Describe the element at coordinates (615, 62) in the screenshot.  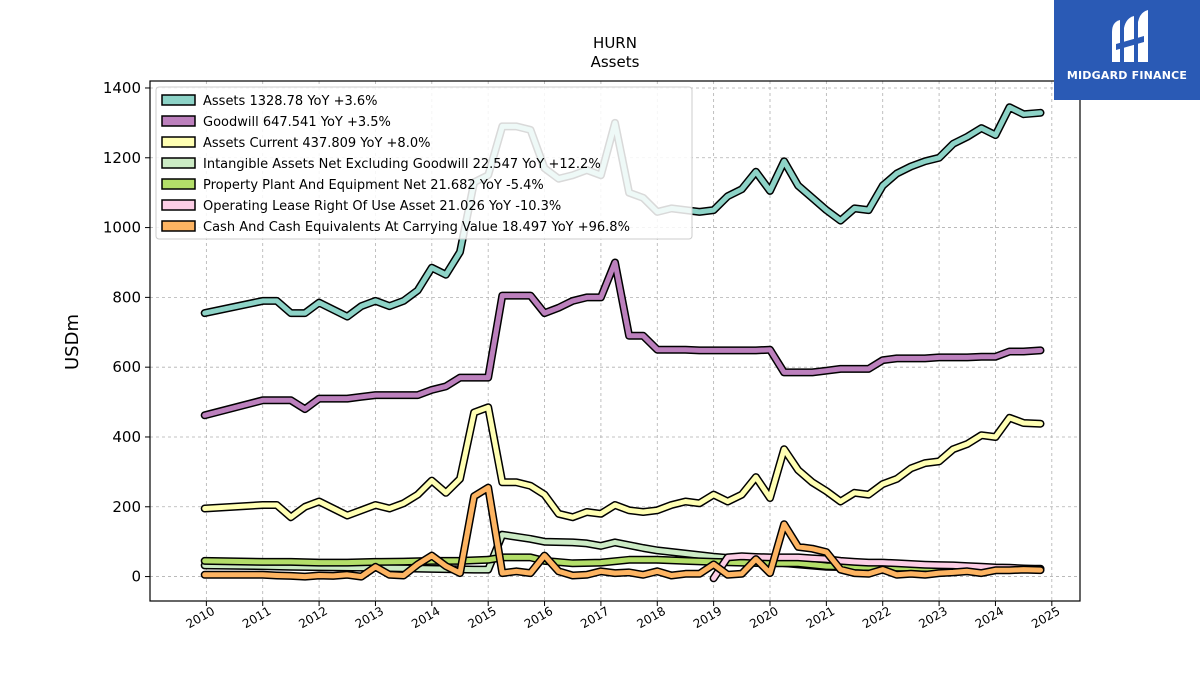
I see `chart-subtitle: Assets` at that location.